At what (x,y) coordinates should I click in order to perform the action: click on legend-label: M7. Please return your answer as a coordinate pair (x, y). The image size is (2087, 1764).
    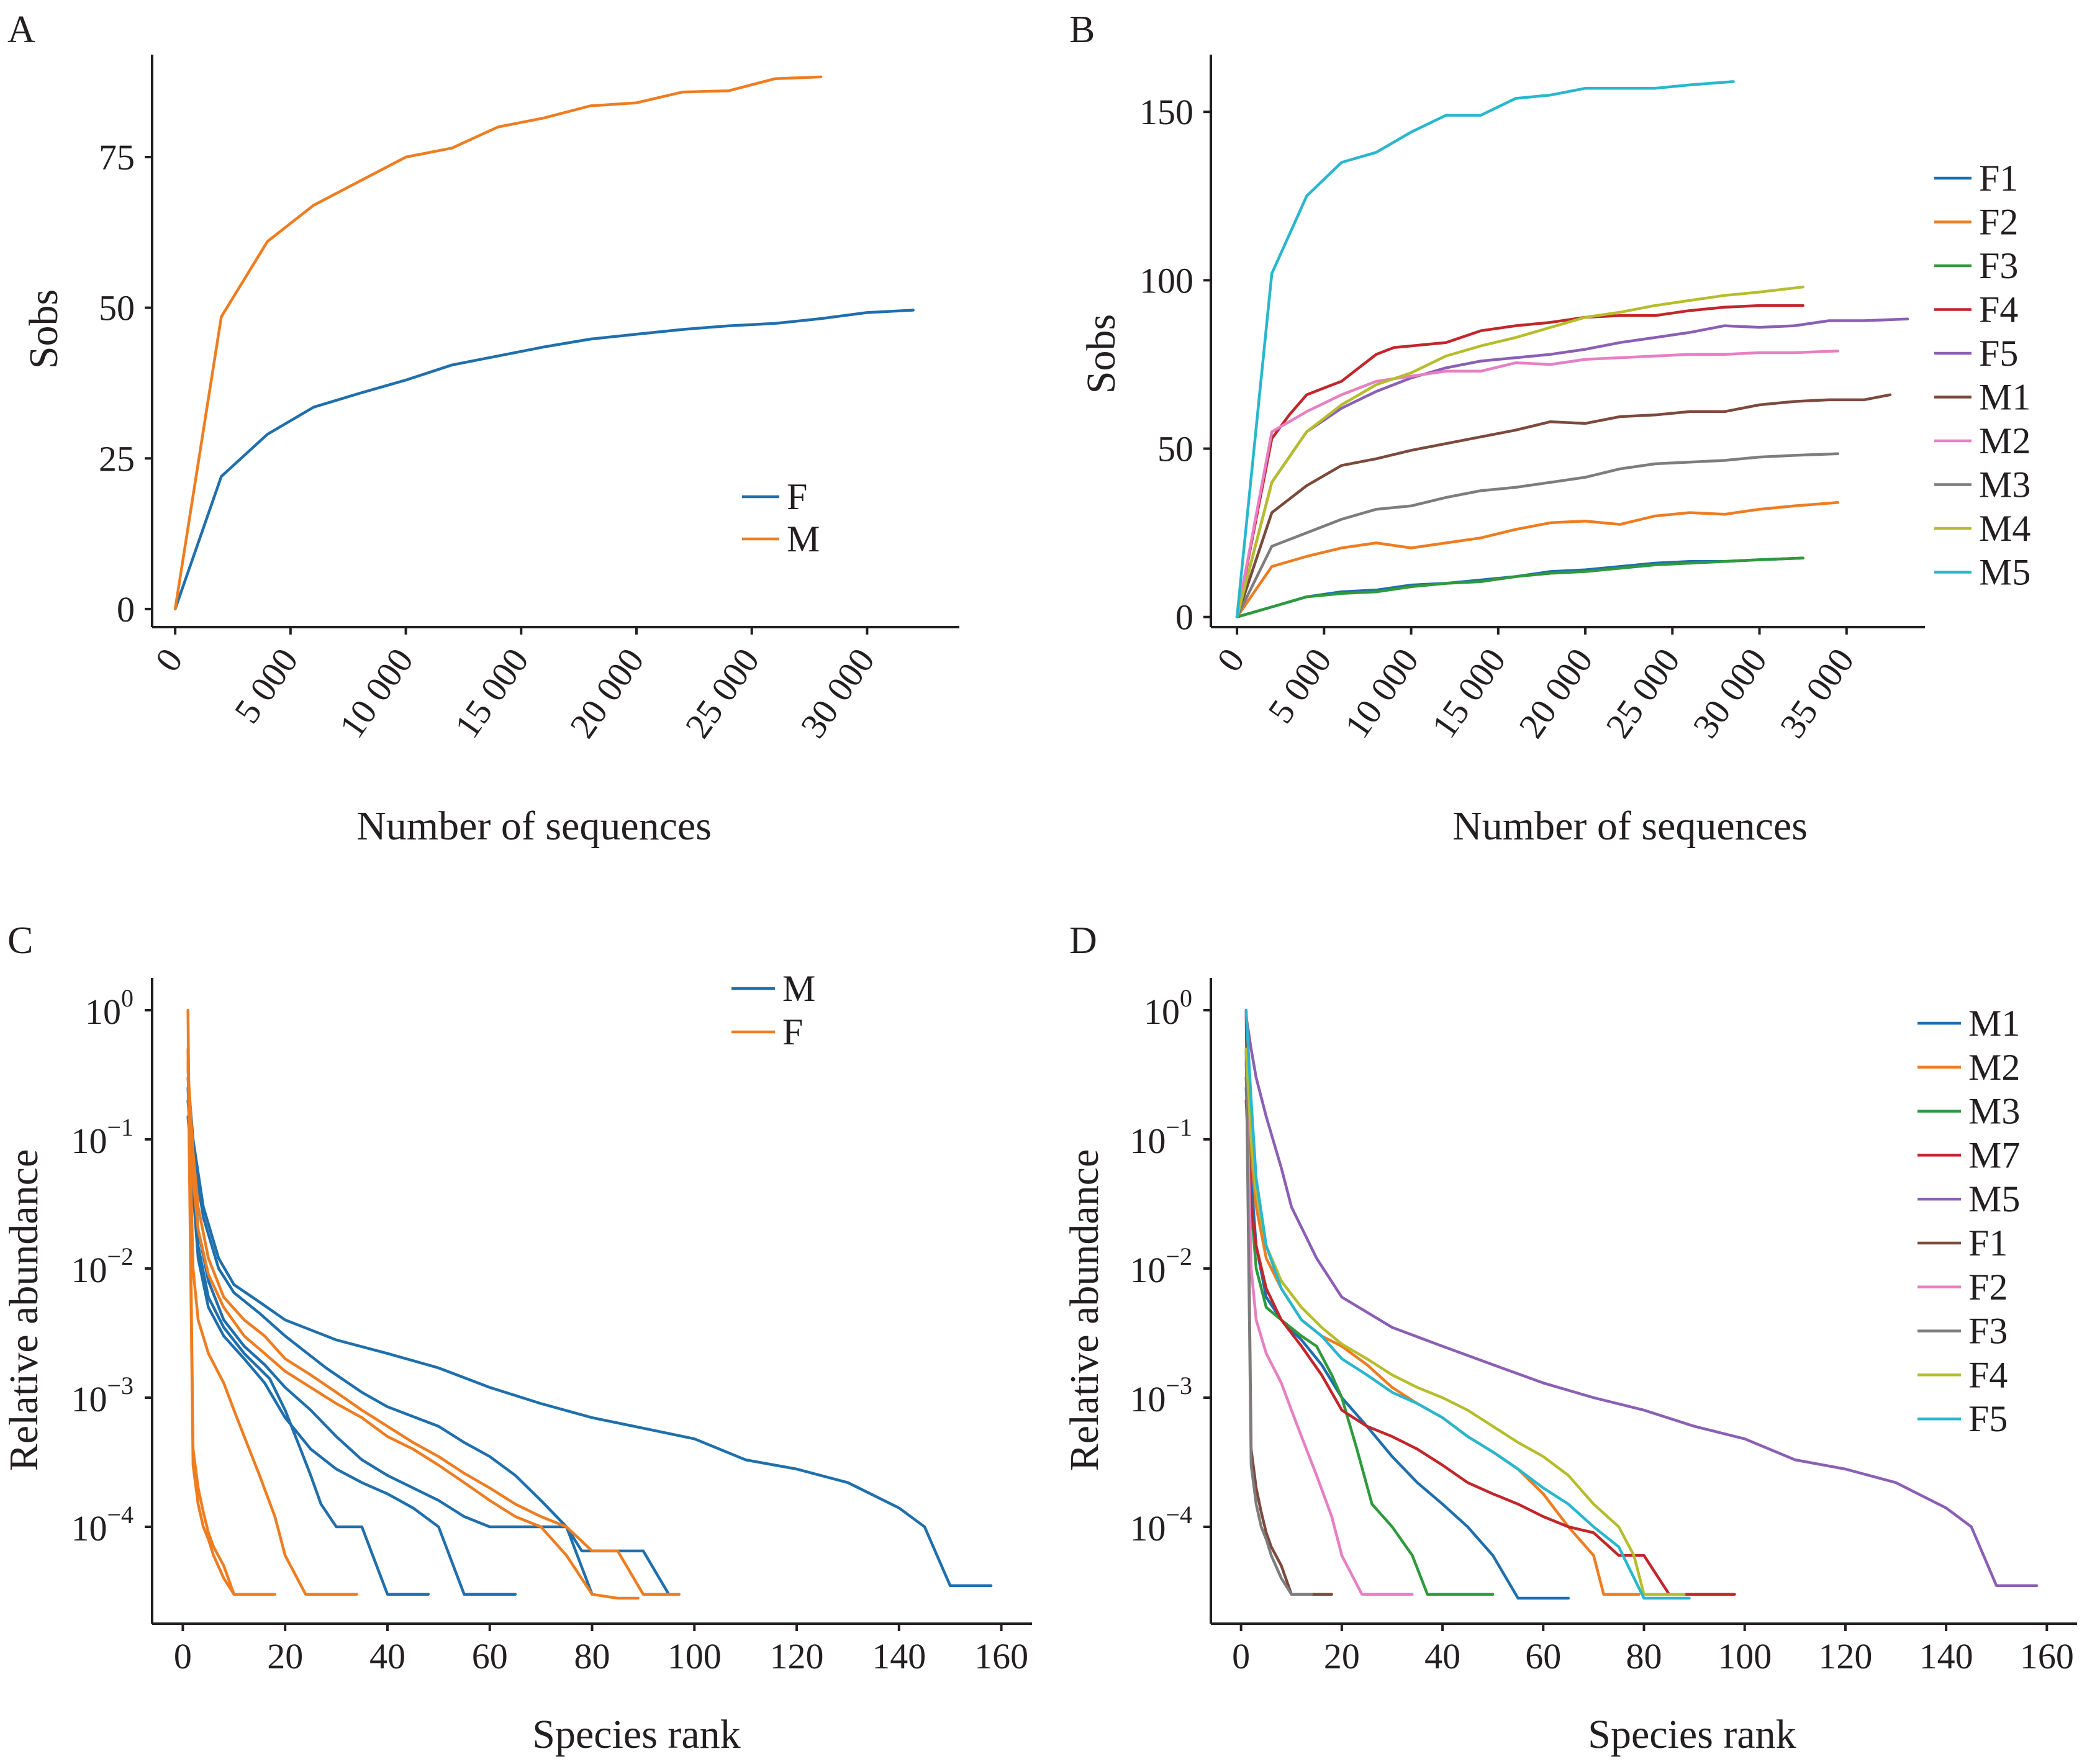
    Looking at the image, I should click on (1994, 1154).